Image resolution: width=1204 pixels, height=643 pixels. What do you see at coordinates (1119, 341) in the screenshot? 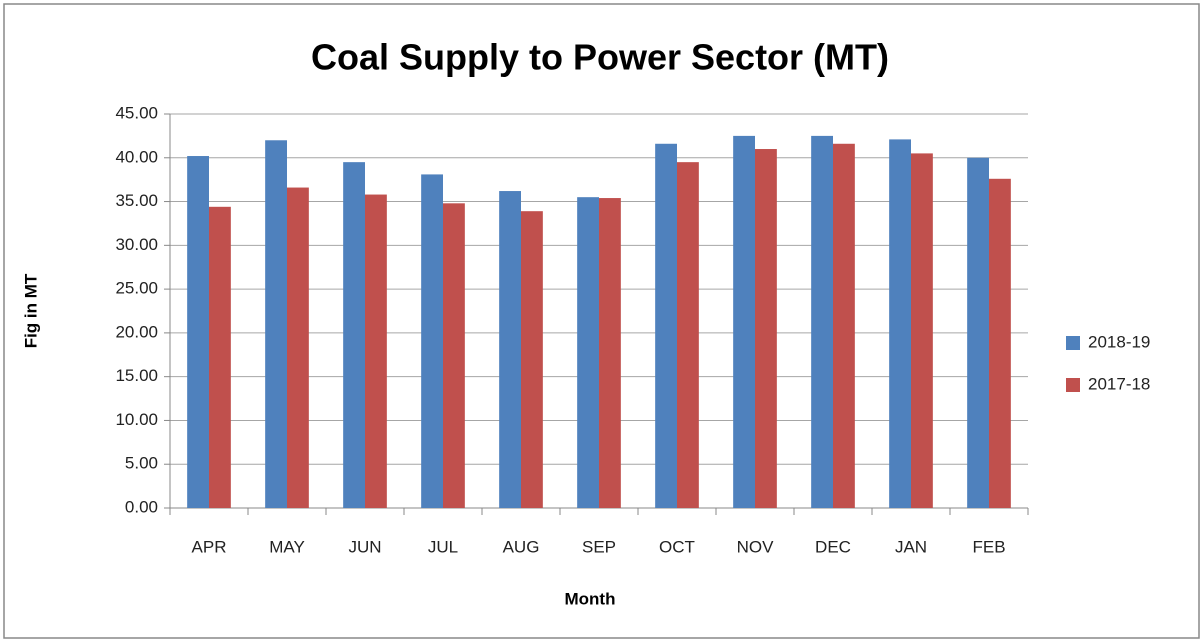
I see `legend-label: 2018-19` at bounding box center [1119, 341].